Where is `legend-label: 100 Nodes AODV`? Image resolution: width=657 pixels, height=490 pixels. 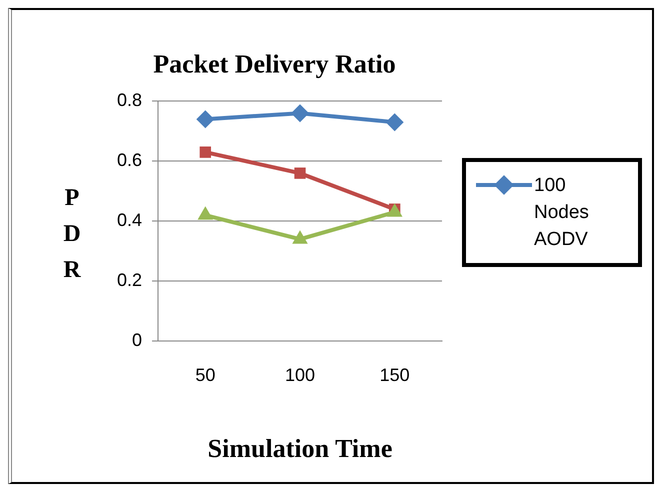 legend-label: 100 Nodes AODV is located at coordinates (562, 213).